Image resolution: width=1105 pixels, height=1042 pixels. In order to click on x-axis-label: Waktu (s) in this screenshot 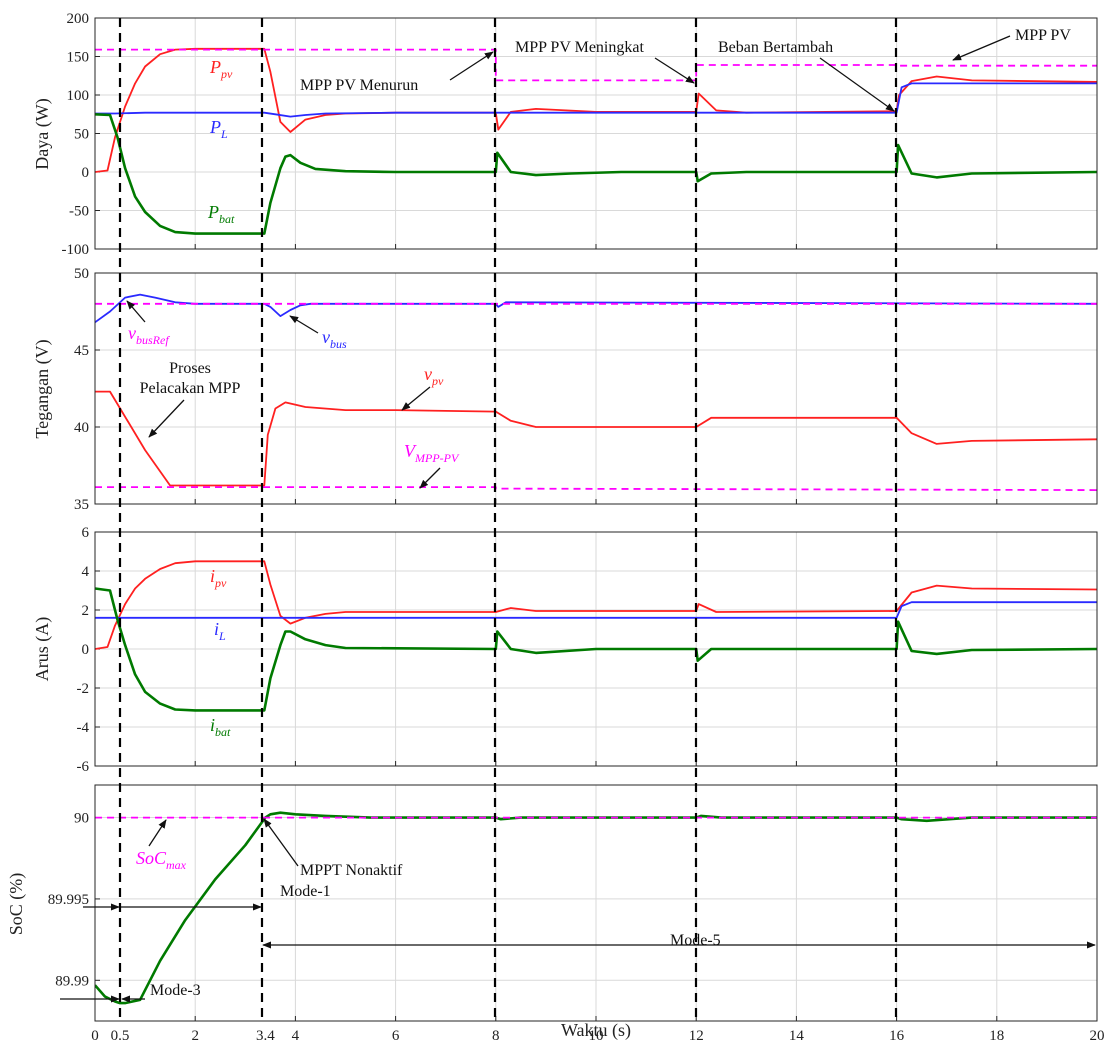, I will do `click(596, 1030)`.